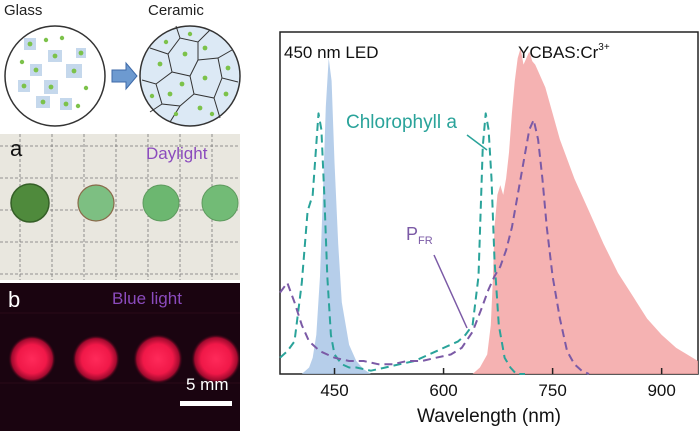 The width and height of the screenshot is (700, 431). What do you see at coordinates (401, 122) in the screenshot?
I see `chlorophyll-annotation: Chlorophyll a` at bounding box center [401, 122].